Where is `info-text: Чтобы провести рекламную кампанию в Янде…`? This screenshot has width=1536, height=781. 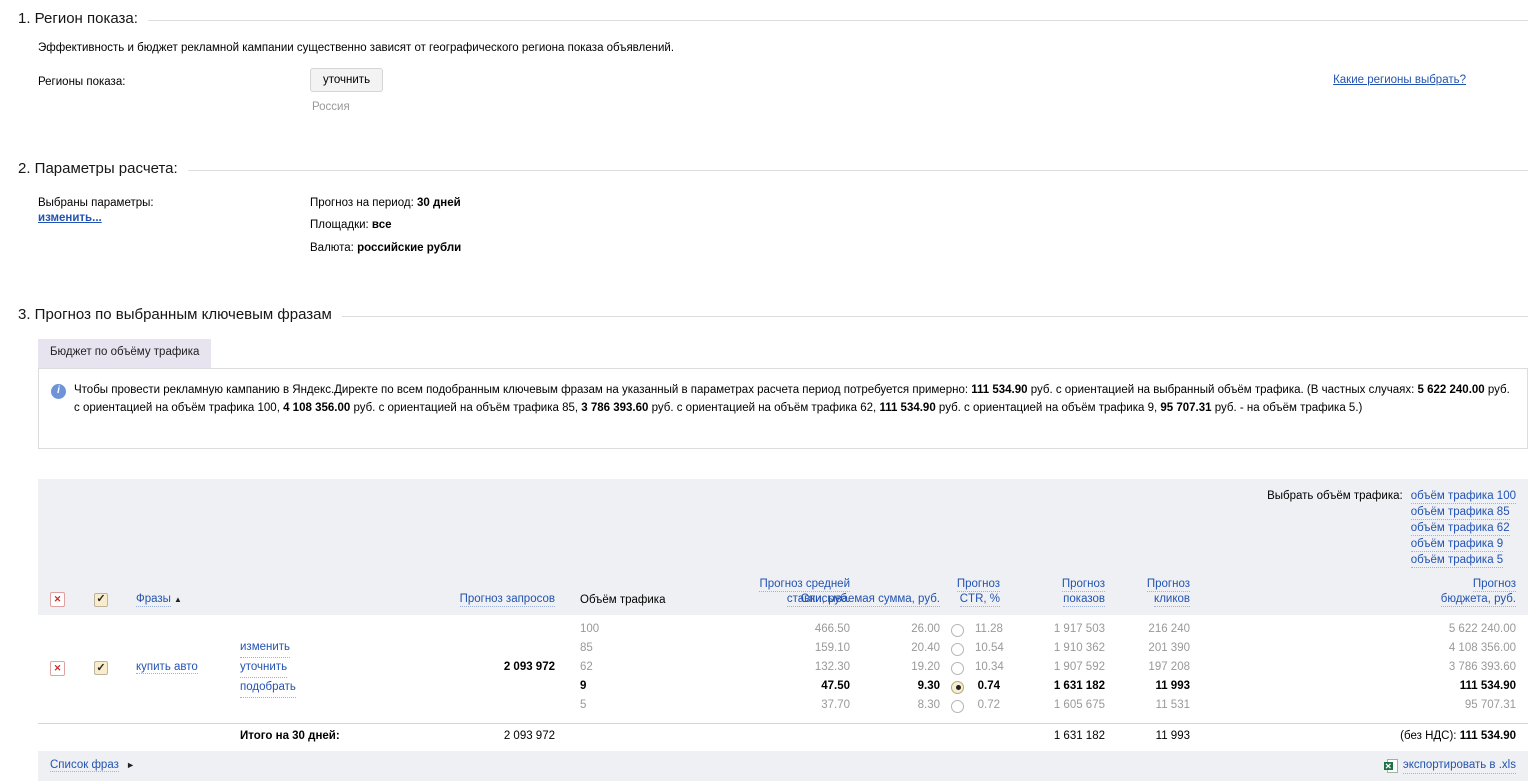 info-text: Чтобы провести рекламную кампанию в Янде… is located at coordinates (792, 399).